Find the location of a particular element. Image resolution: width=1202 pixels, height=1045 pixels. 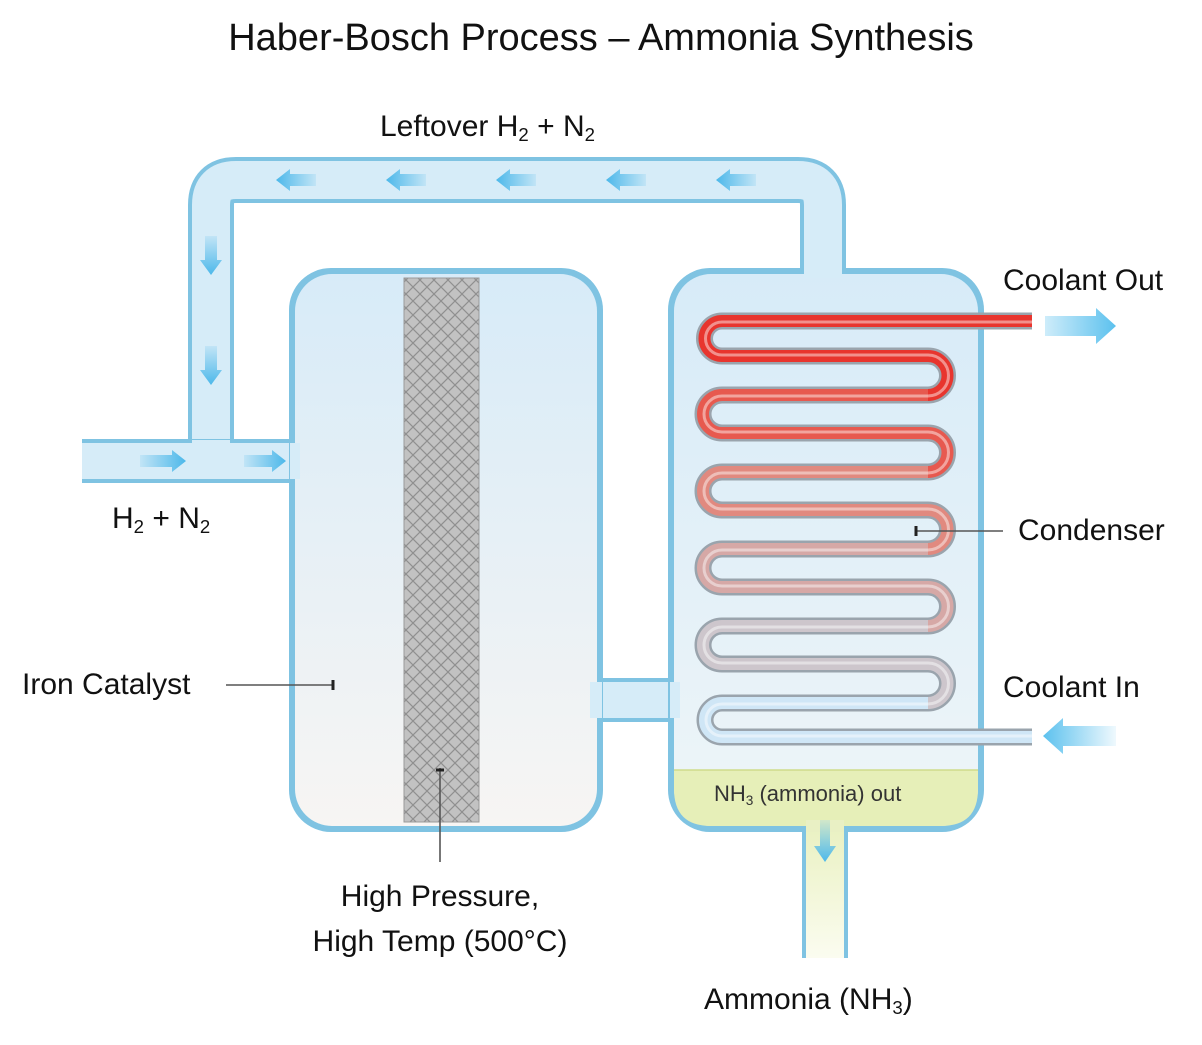

cooling-coil is located at coordinates (863, 529).